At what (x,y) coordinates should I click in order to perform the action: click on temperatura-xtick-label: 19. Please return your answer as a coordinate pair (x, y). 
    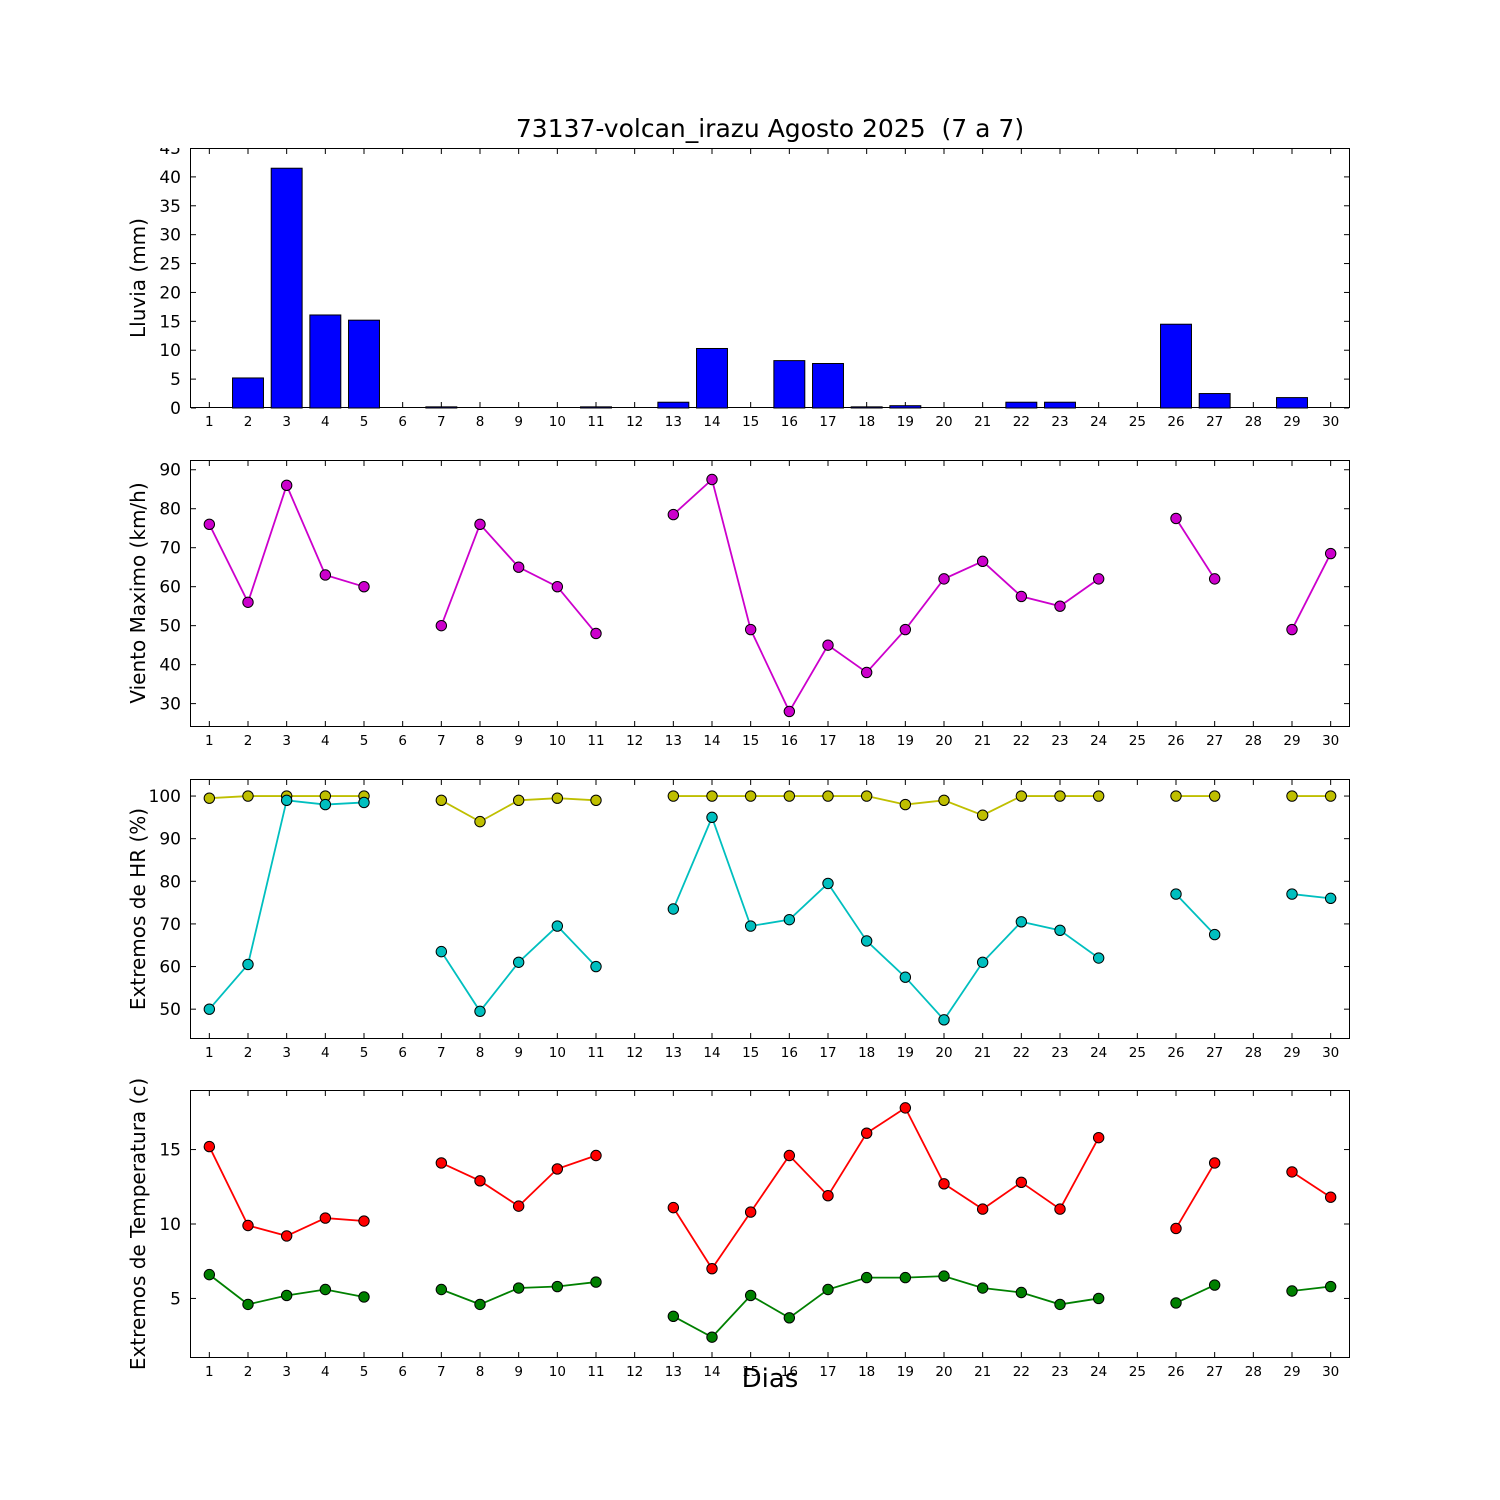
    Looking at the image, I should click on (905, 1372).